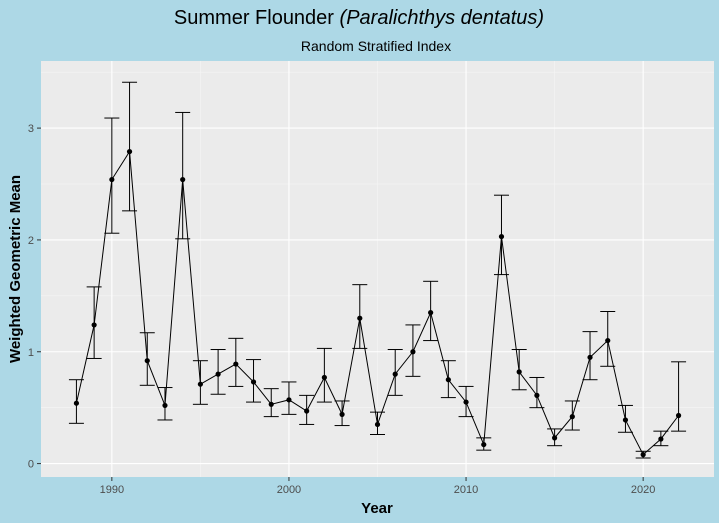  I want to click on chart-title-main: Summer Flounder, so click(257, 18).